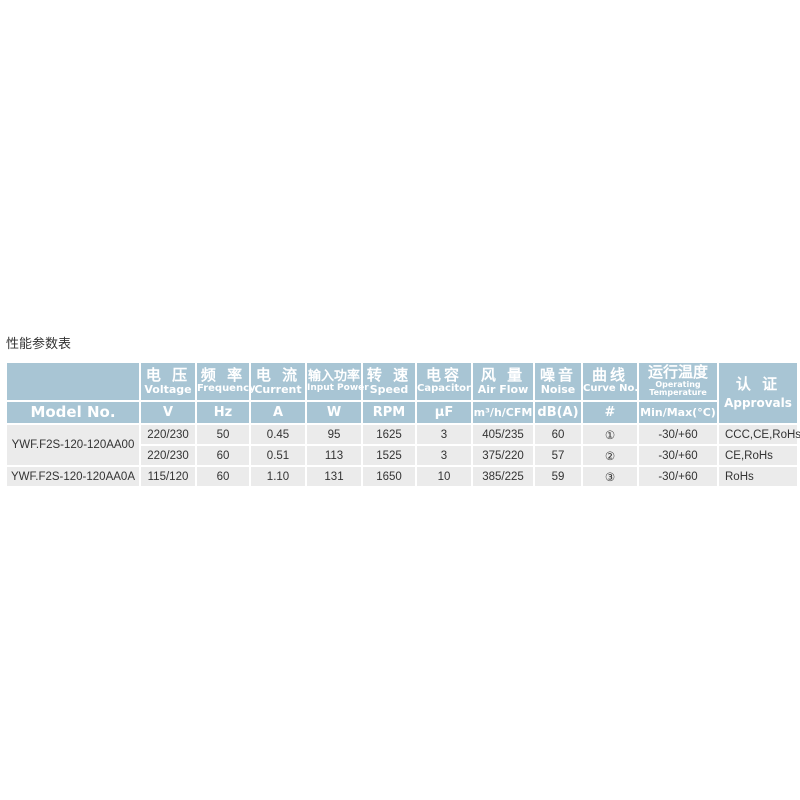 The image size is (800, 800). Describe the element at coordinates (558, 381) in the screenshot. I see `header-noise: 噪音 Noise` at that location.